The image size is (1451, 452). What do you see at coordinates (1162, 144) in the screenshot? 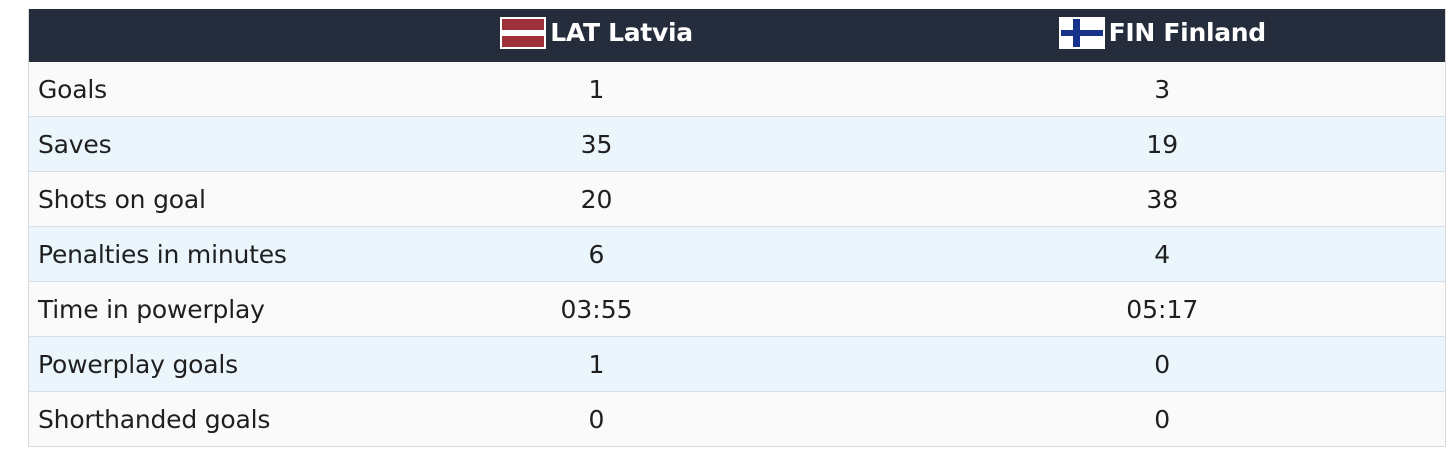
I see `finland-value: 19` at bounding box center [1162, 144].